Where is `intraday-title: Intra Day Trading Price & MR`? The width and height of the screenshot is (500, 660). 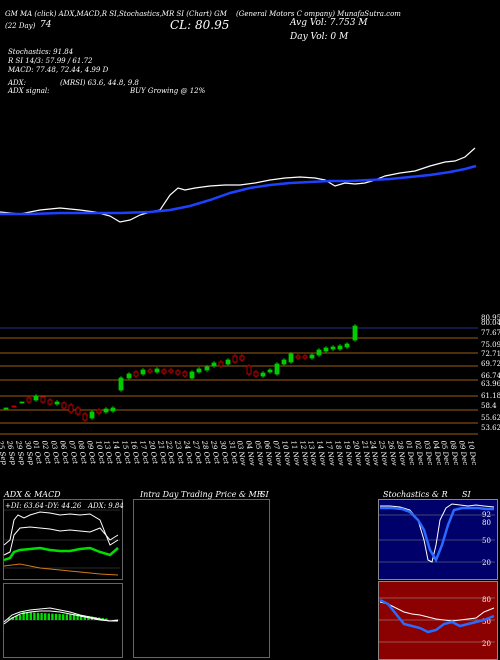 intraday-title: Intra Day Trading Price & MR is located at coordinates (201, 494).